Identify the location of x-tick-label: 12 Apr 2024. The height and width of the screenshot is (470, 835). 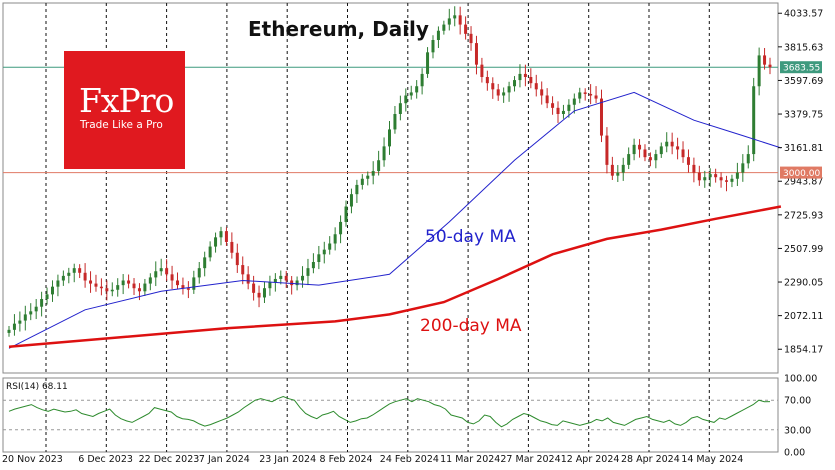
(590, 459).